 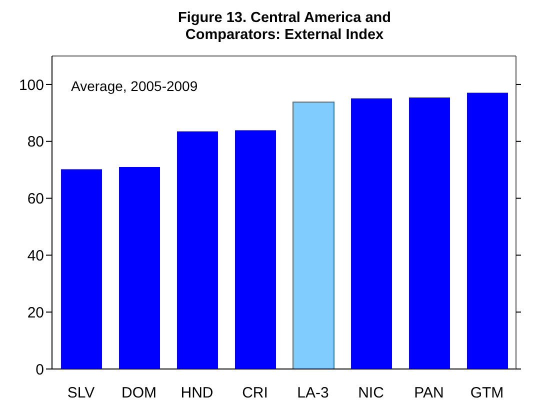 What do you see at coordinates (35, 256) in the screenshot?
I see `y-tick-label: 40` at bounding box center [35, 256].